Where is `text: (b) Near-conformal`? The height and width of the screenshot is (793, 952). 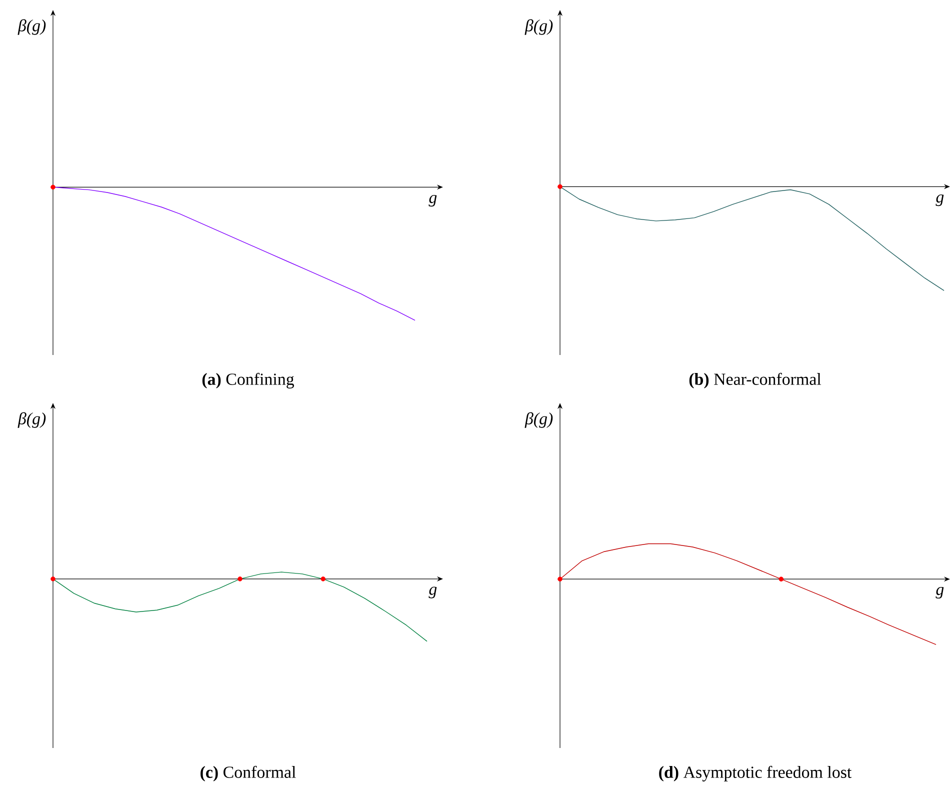
text: (b) Near-conformal is located at coordinates (755, 380).